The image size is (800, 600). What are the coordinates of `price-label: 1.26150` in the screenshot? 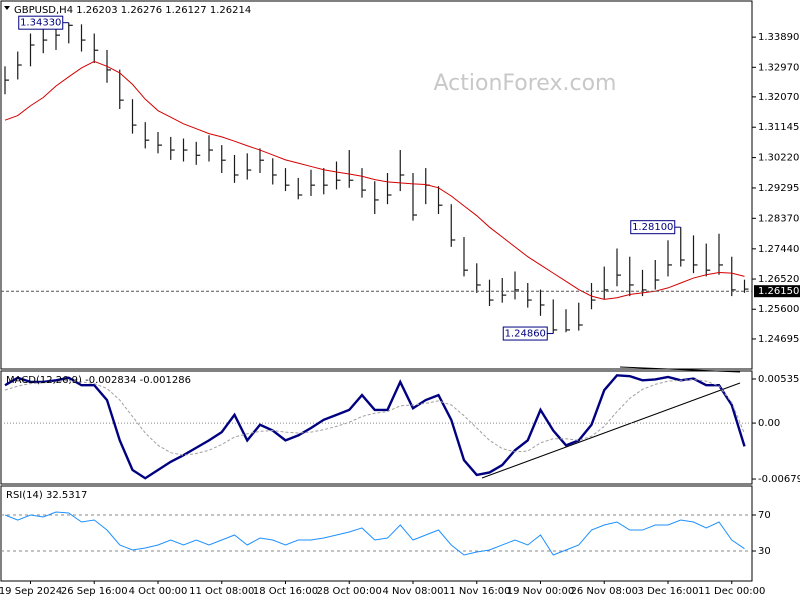 It's located at (778, 291).